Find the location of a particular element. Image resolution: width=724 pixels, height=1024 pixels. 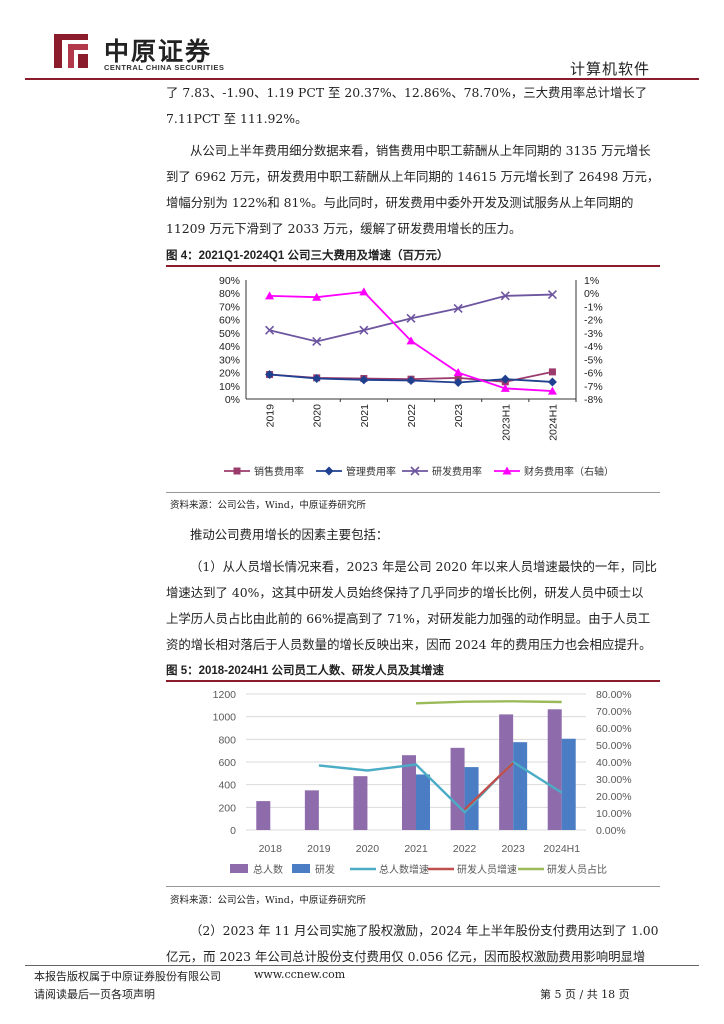

y2-tick-label: 70.00% is located at coordinates (614, 712).